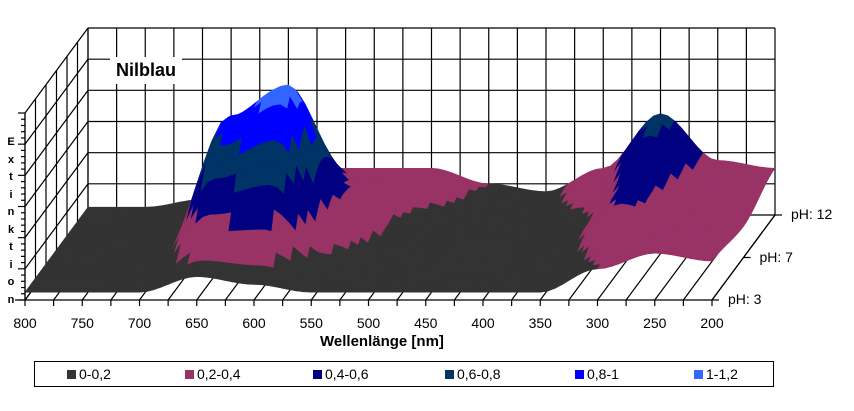 Image resolution: width=854 pixels, height=411 pixels. What do you see at coordinates (11, 159) in the screenshot?
I see `y-axis-label-letter: x` at bounding box center [11, 159].